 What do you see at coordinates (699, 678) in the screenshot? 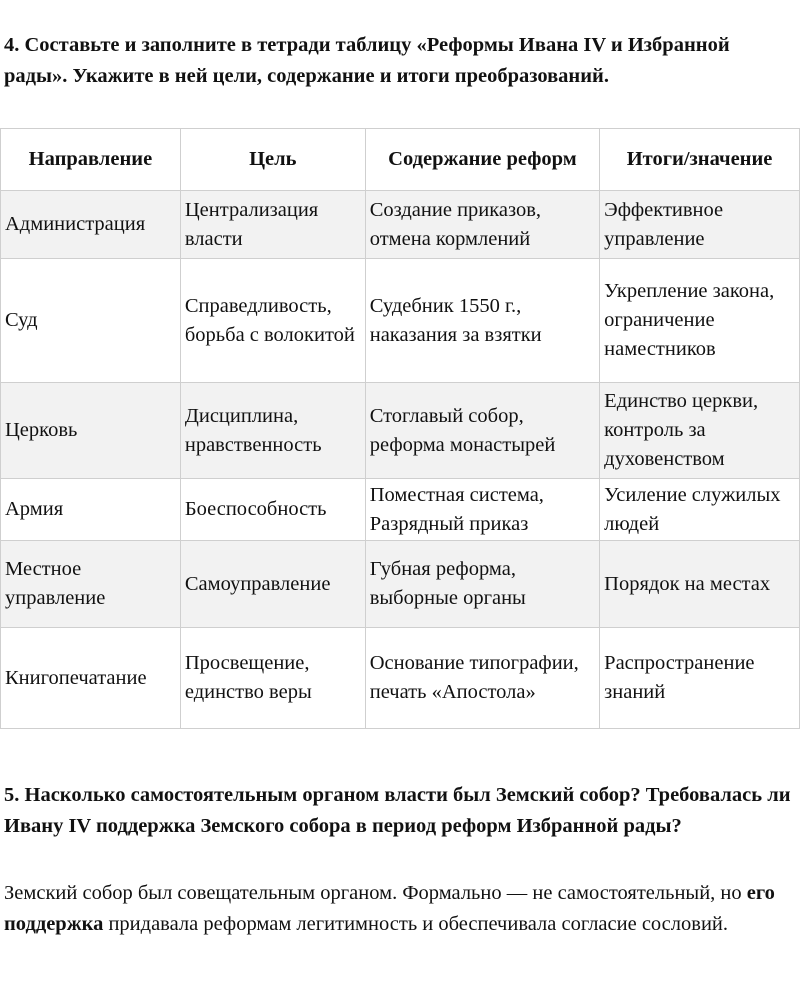
I see `cell: Распространение знаний` at bounding box center [699, 678].